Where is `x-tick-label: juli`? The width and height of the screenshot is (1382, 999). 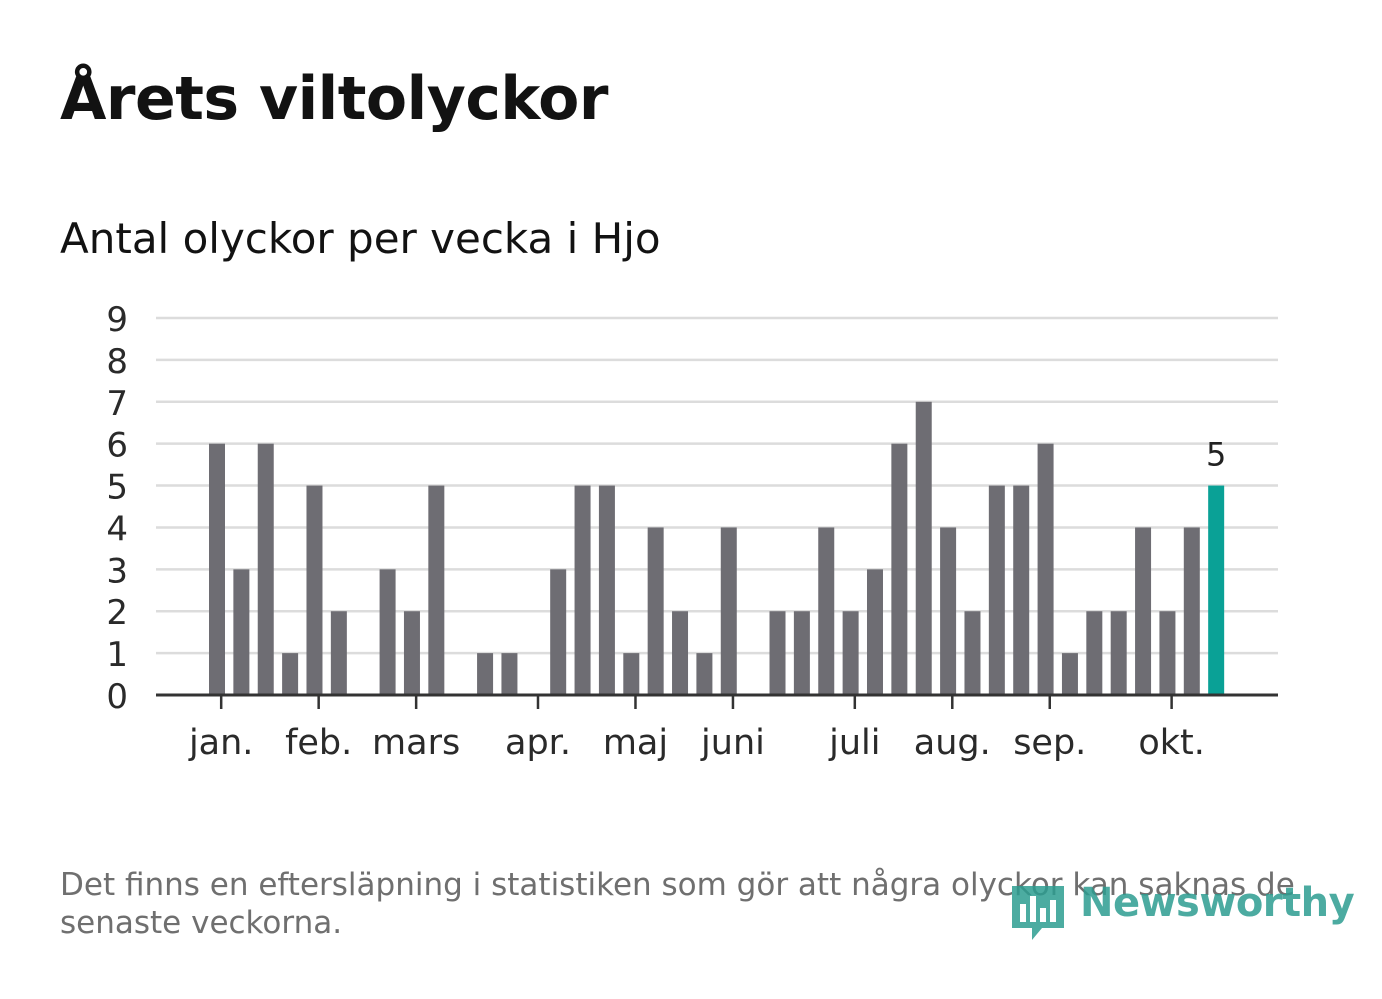
x-tick-label: juli is located at coordinates (854, 743).